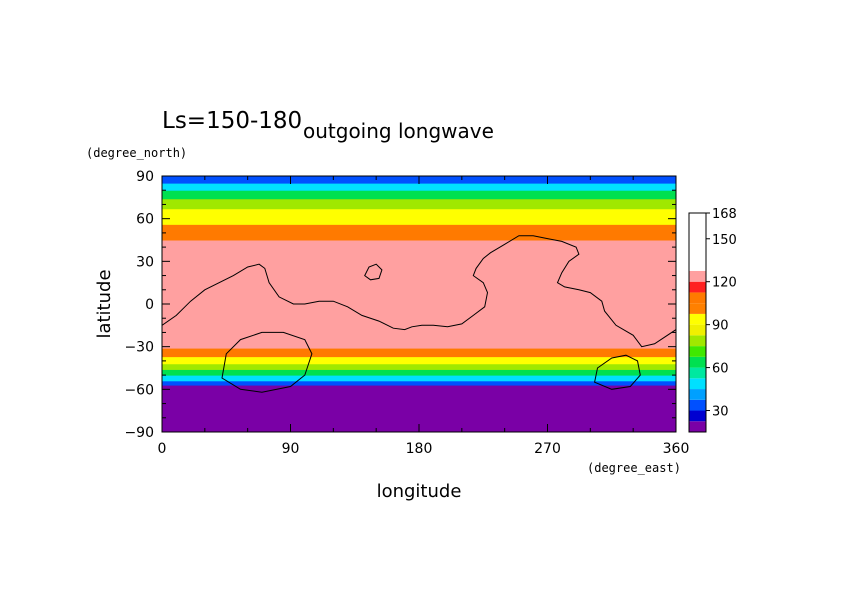 This screenshot has width=842, height=595. Describe the element at coordinates (419, 449) in the screenshot. I see `x-tick-label-2: 180` at that location.